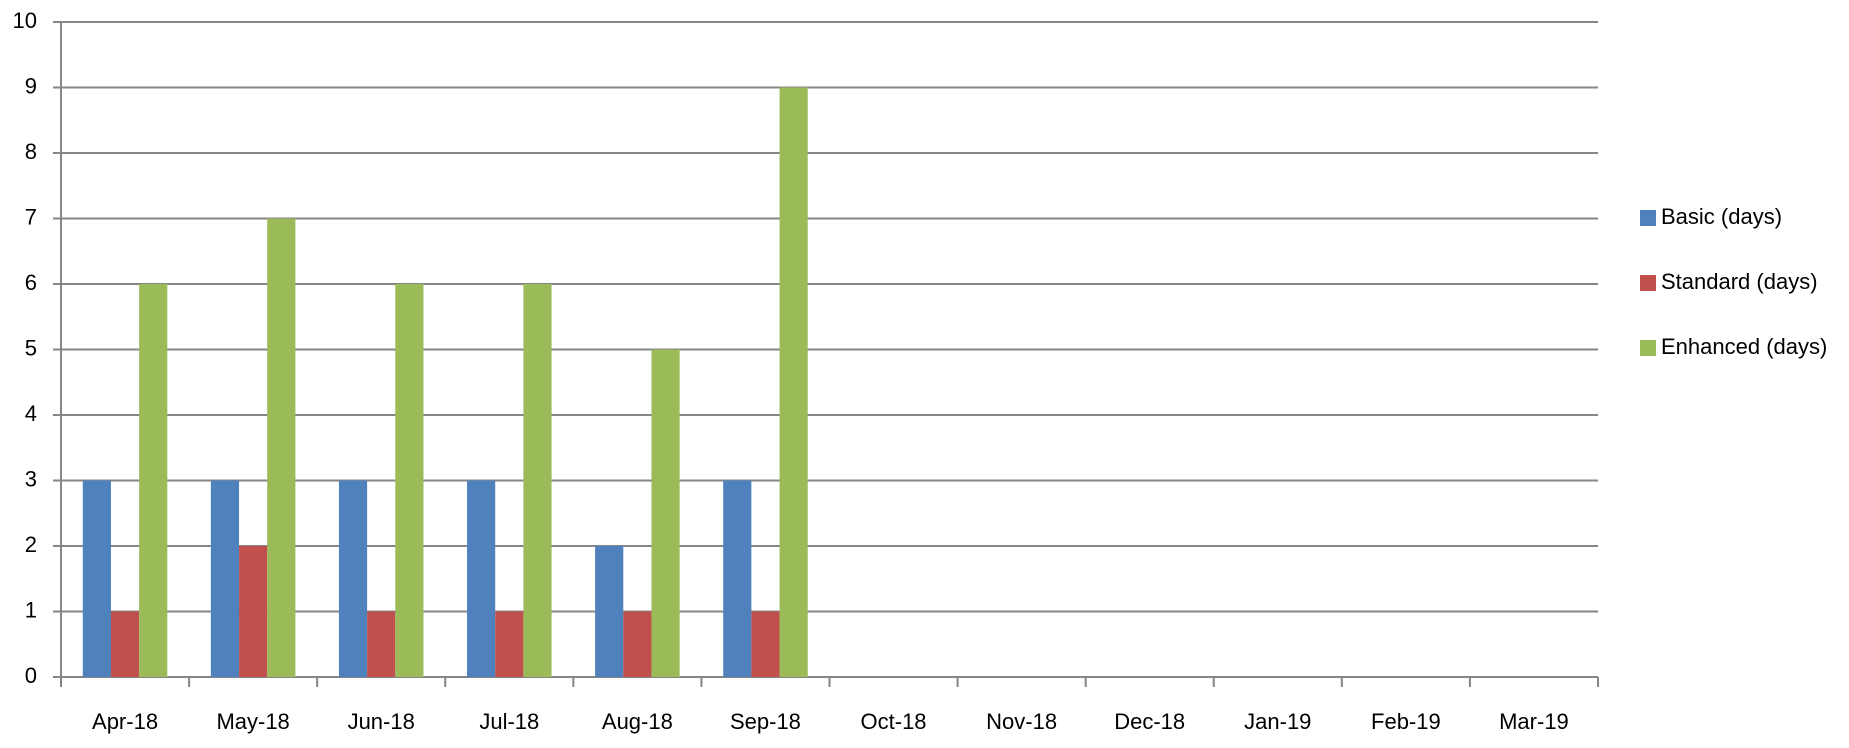 This screenshot has height=748, width=1849. I want to click on x-tick-label: Mar-19, so click(1534, 721).